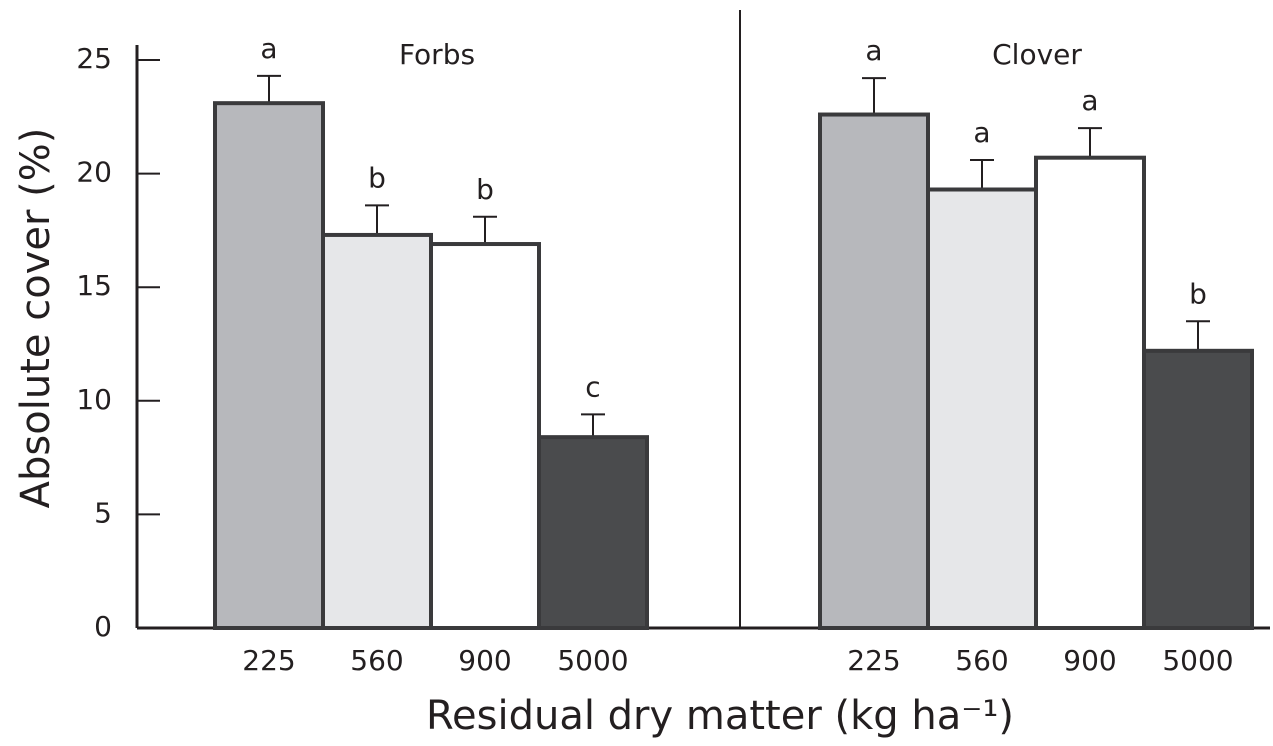 The height and width of the screenshot is (746, 1273). Describe the element at coordinates (94, 58) in the screenshot. I see `y-tick-label: 25` at that location.